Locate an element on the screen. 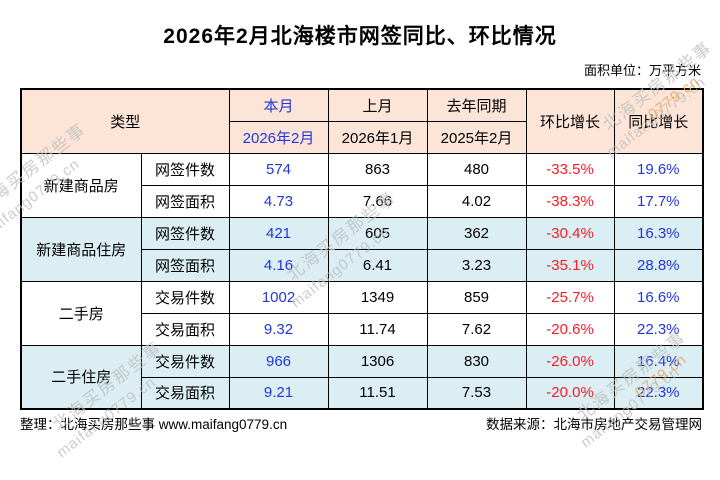 The image size is (720, 480). header-row-2: 2026年2月 2026年1月 2025年2月 is located at coordinates (362, 137).